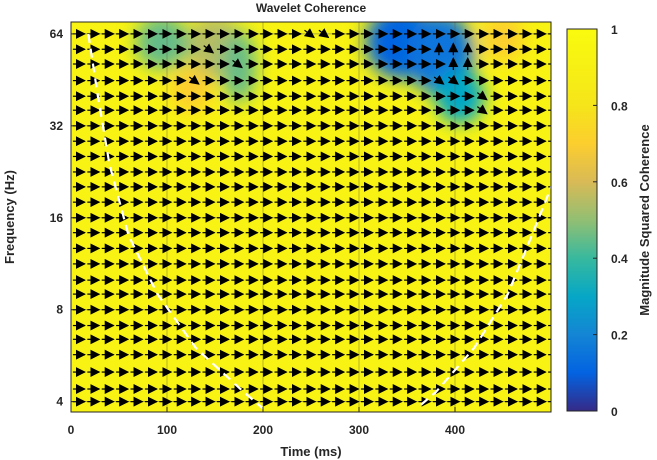  Describe the element at coordinates (57, 126) in the screenshot. I see `y-tick-label: 32` at that location.